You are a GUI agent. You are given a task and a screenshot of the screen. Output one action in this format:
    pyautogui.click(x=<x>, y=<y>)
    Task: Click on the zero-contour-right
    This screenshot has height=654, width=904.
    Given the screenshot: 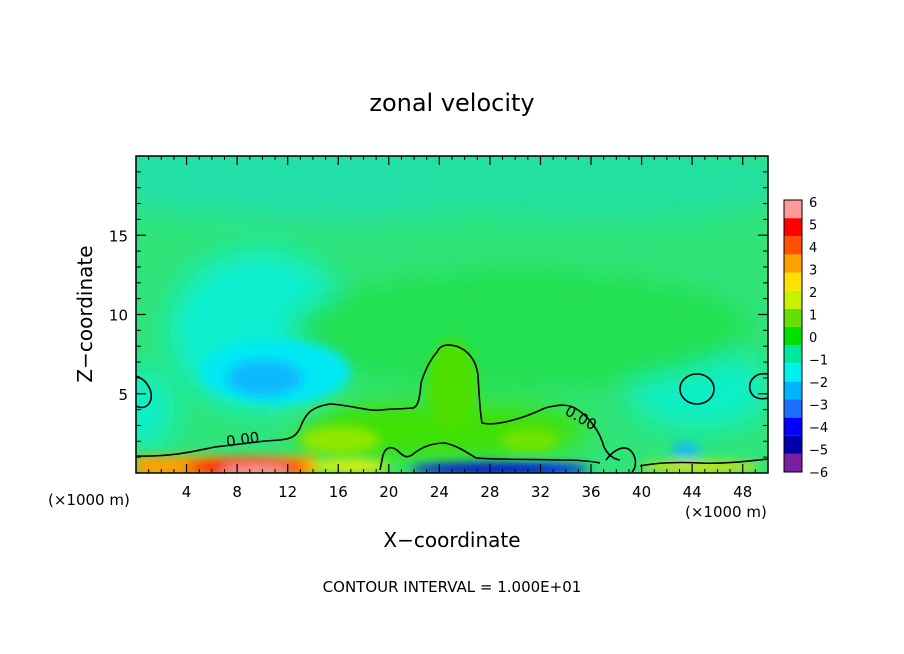 What is the action you would take?
    pyautogui.click(x=621, y=460)
    